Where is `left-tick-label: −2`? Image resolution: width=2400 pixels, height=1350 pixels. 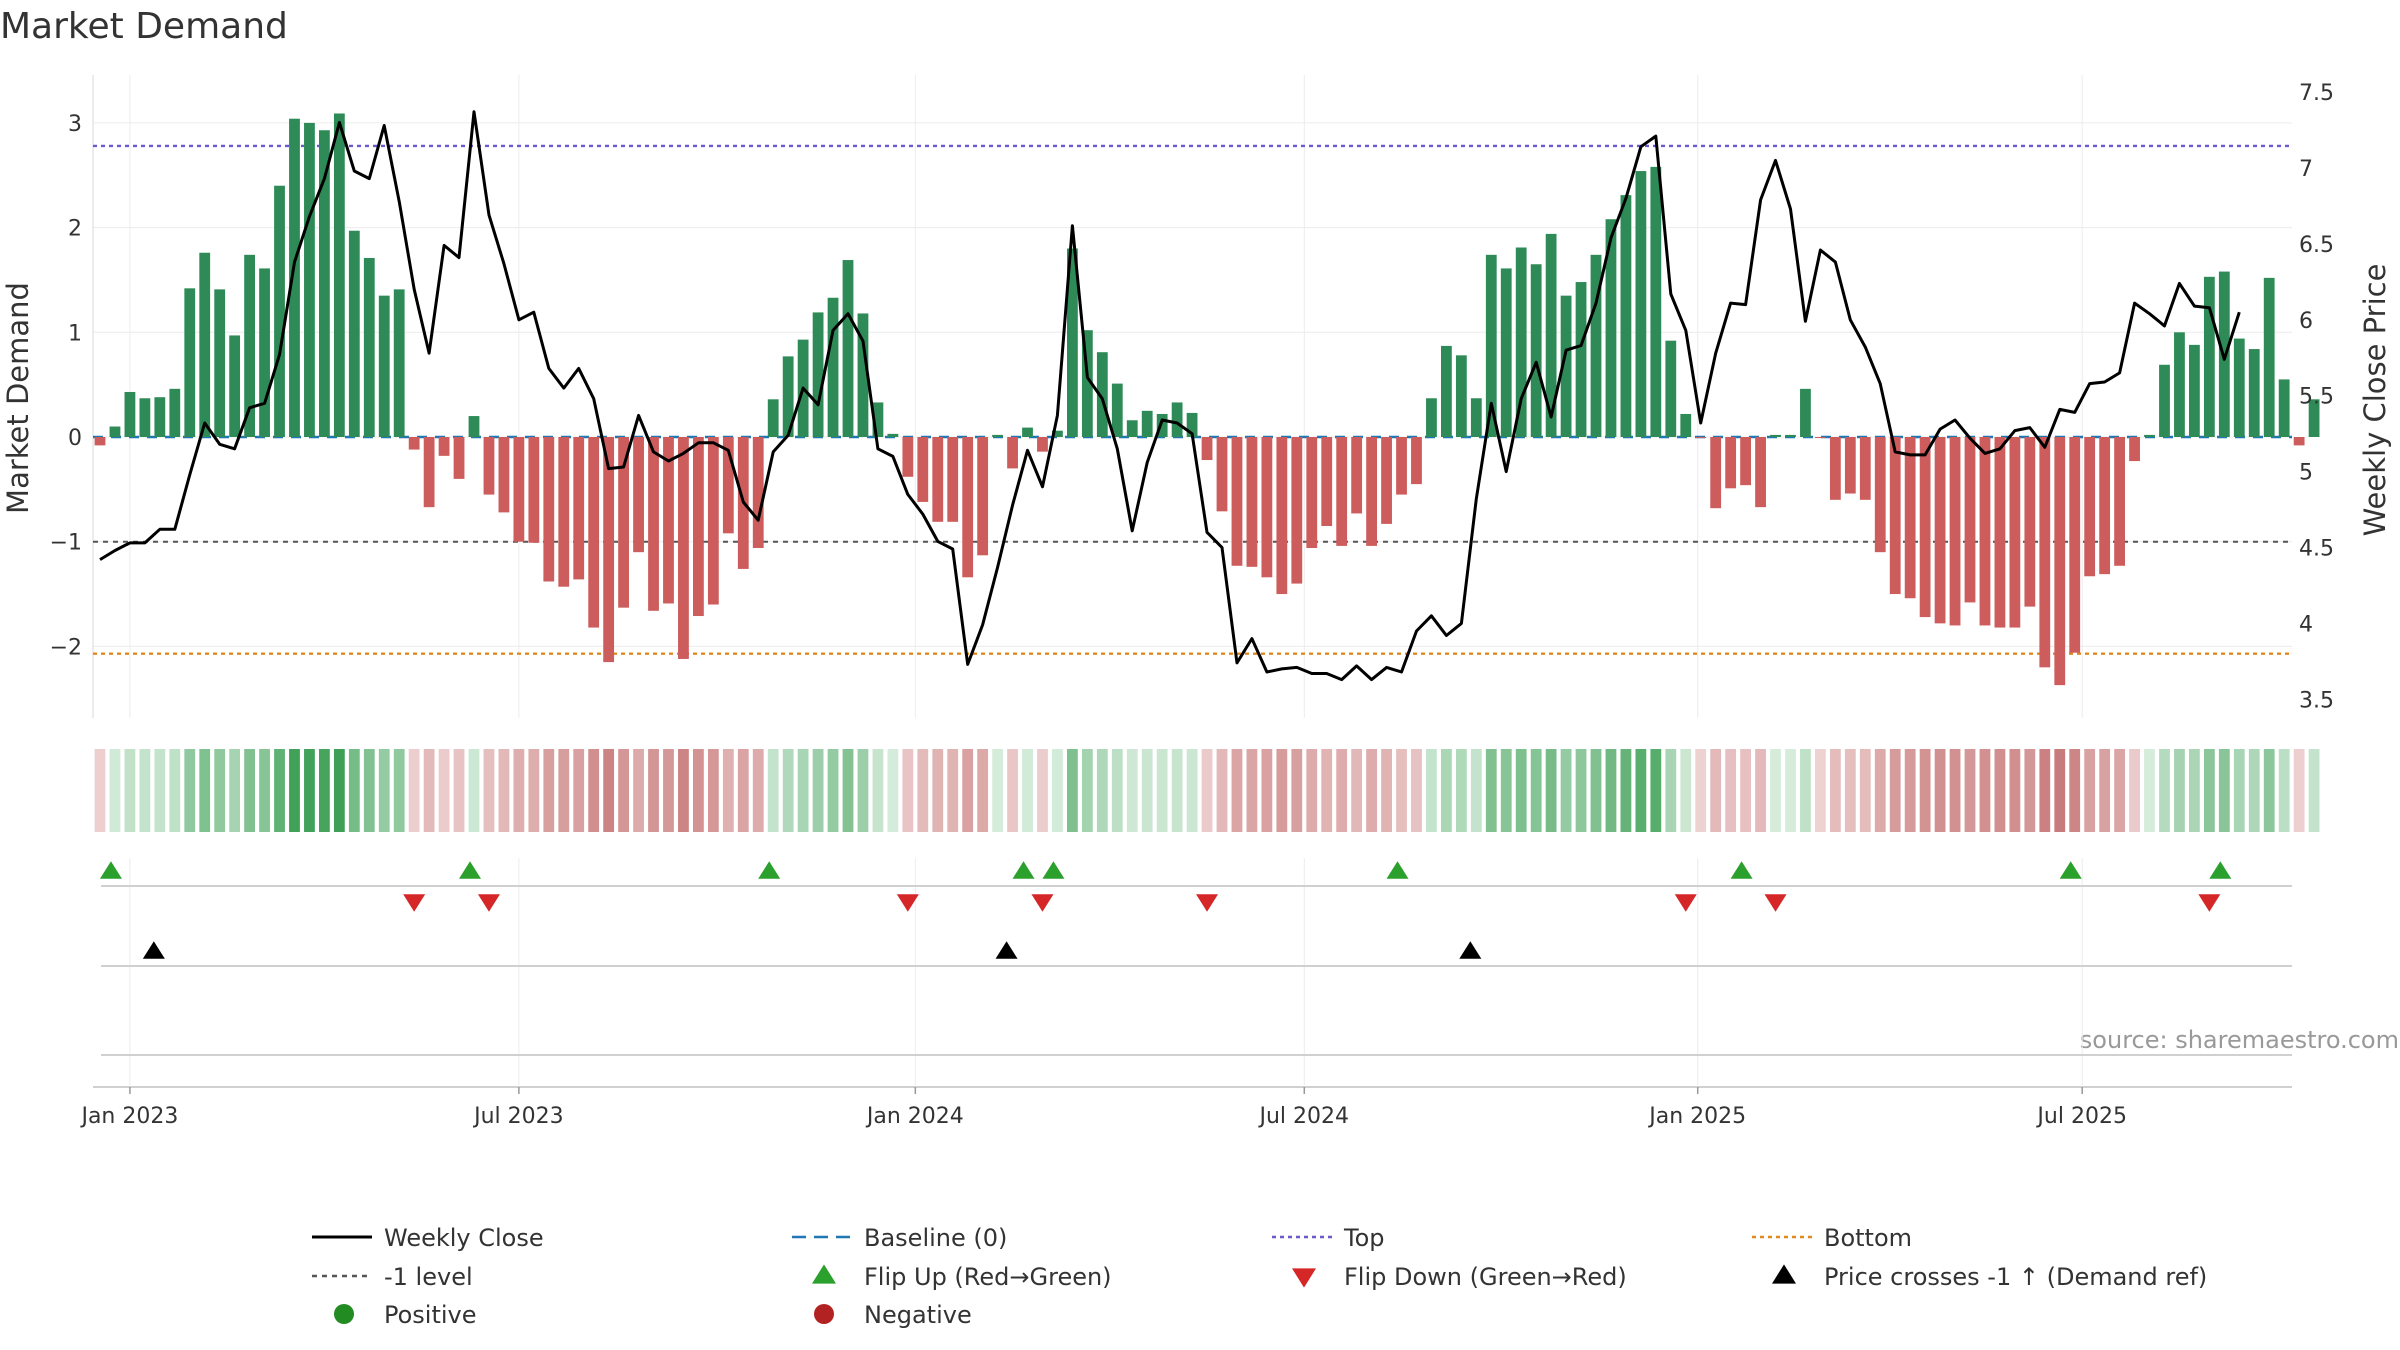
left-tick-label: −2 is located at coordinates (66, 647).